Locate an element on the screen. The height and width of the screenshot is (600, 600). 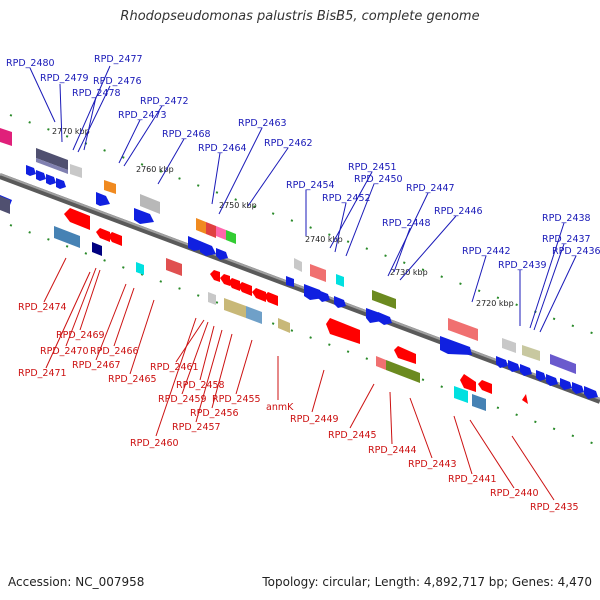
kbp-label: 2770 kbp is located at coordinates (71, 131).